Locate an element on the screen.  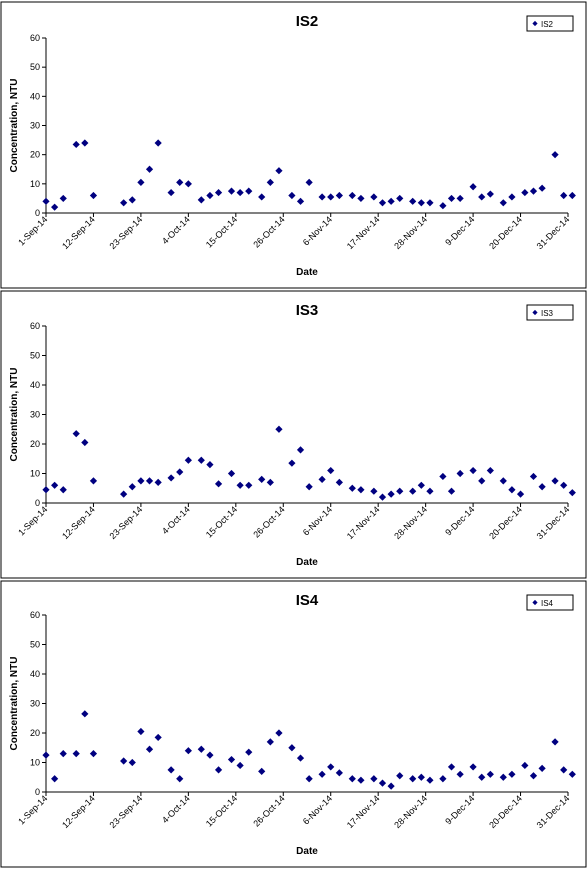
legend: IS4 is located at coordinates (550, 602).